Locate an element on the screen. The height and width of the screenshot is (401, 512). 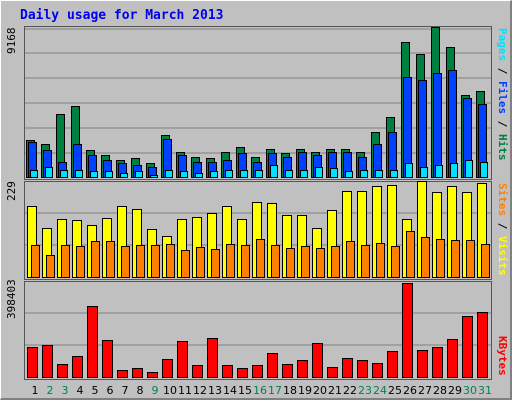
x-tick-label: 23 is located at coordinates (365, 390).